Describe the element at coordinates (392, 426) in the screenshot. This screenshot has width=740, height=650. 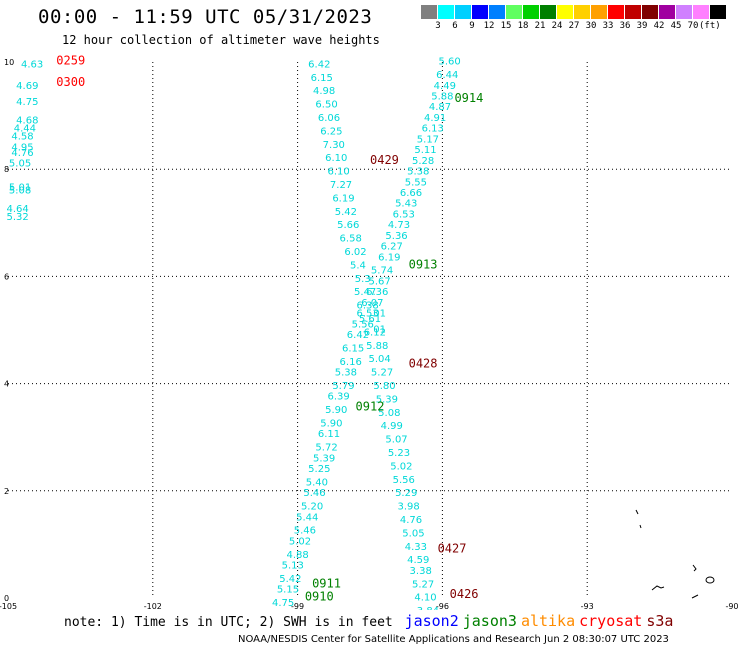
I see `wave-height-value: 4.99` at that location.